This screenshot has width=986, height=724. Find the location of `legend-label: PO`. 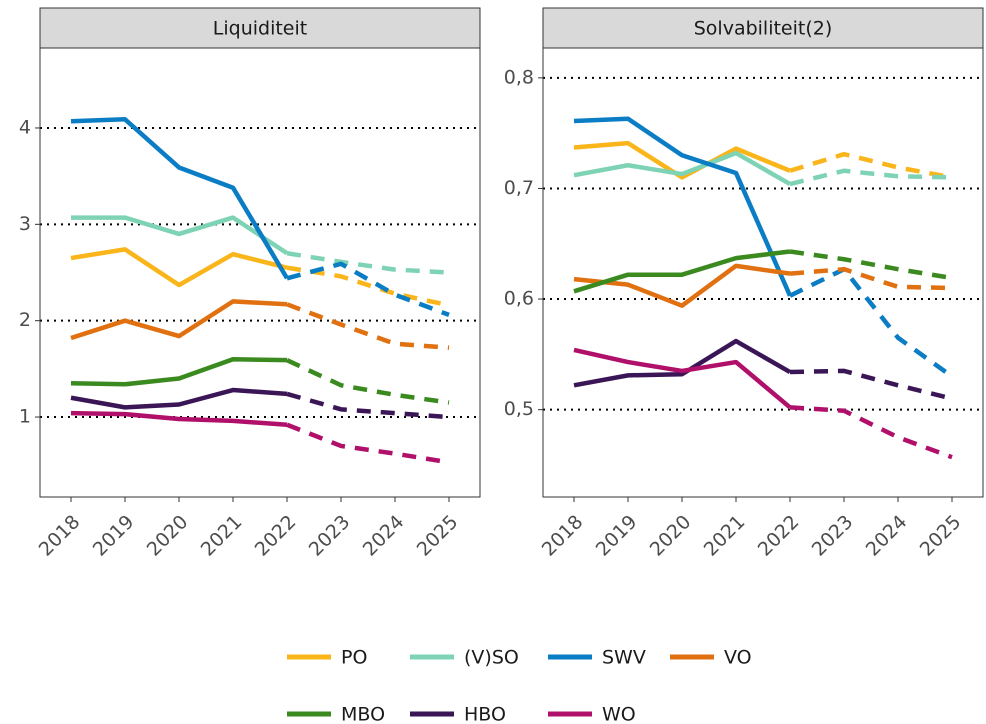

legend-label: PO is located at coordinates (354, 658).